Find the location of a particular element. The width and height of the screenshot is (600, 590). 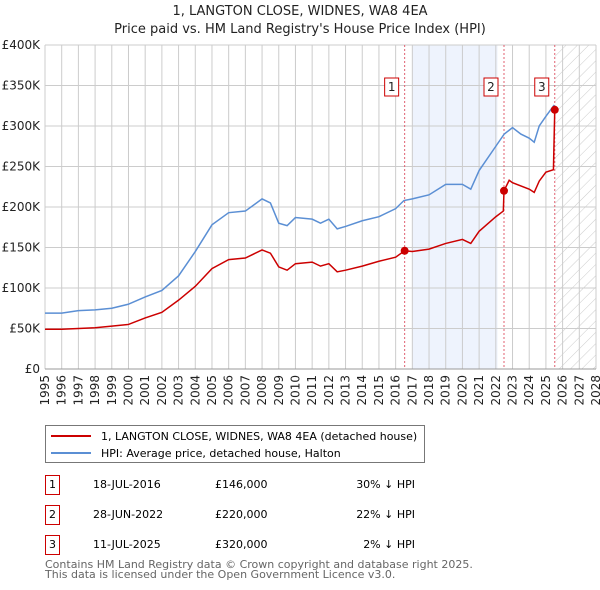

x-tick-label: 2008 is located at coordinates (262, 390).